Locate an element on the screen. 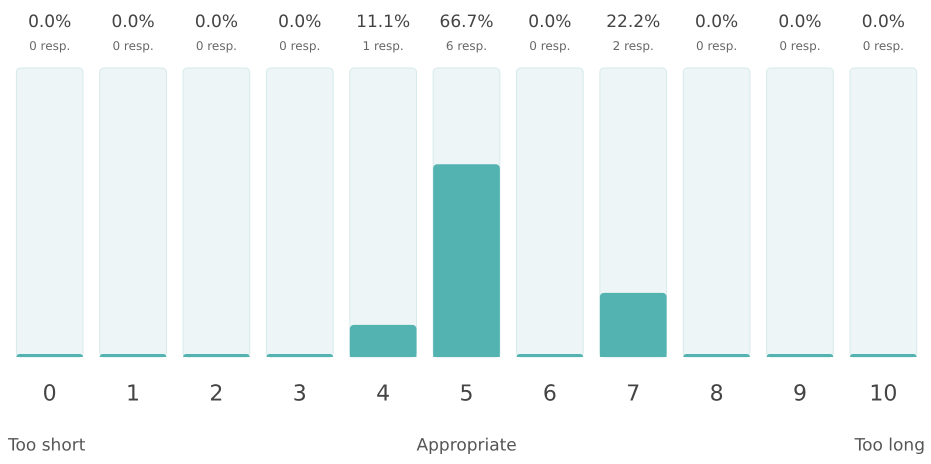  x-tick-label: 0 is located at coordinates (49, 394).